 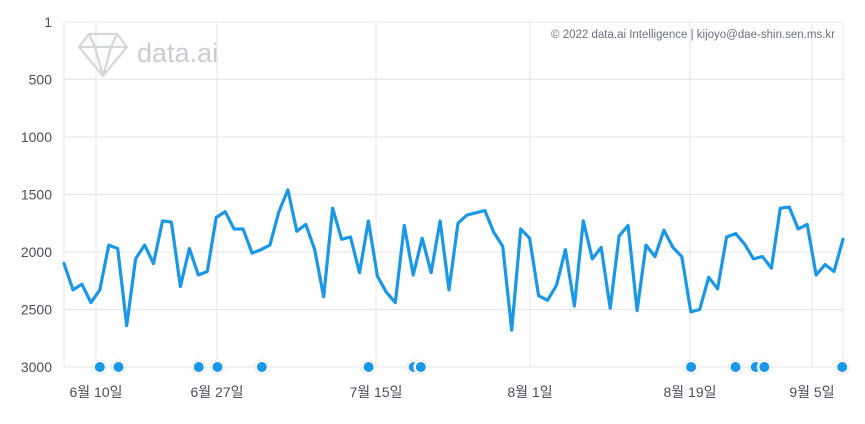 I want to click on x-tick-label: 8월 19일, so click(x=689, y=392).